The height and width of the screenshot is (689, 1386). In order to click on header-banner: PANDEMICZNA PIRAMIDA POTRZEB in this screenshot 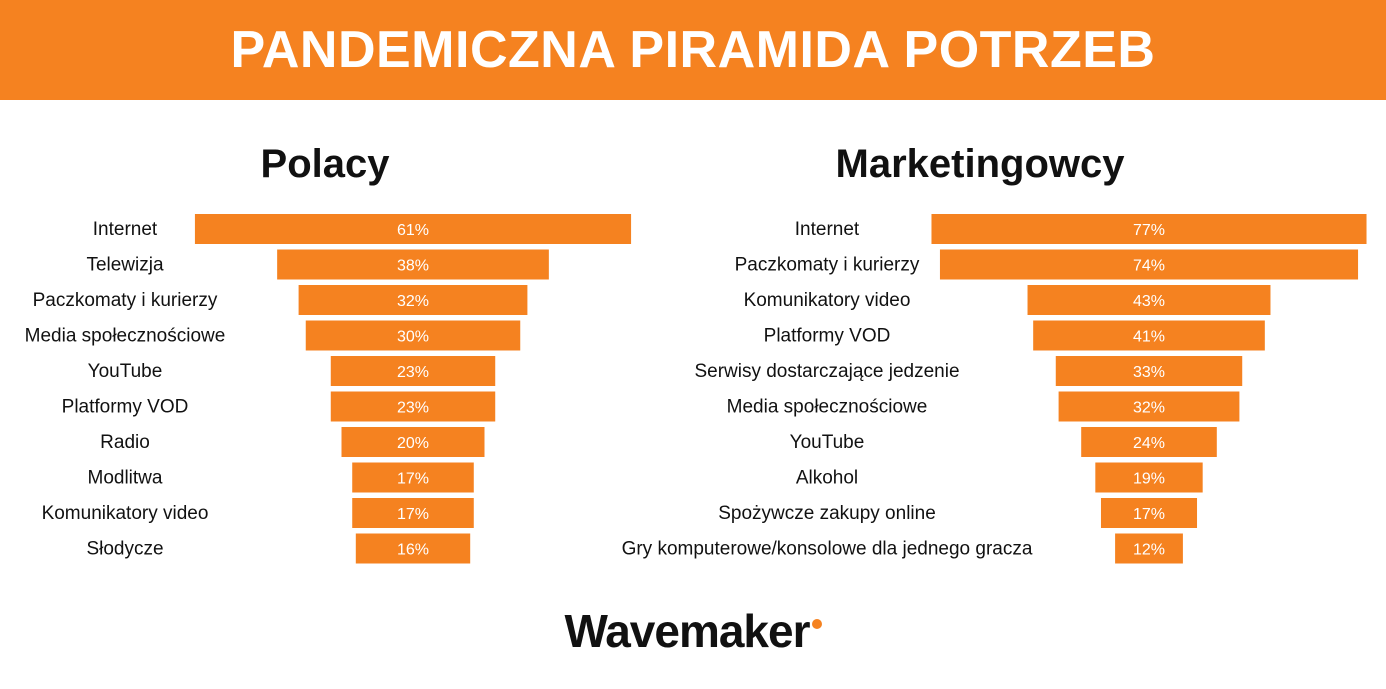, I will do `click(693, 50)`.